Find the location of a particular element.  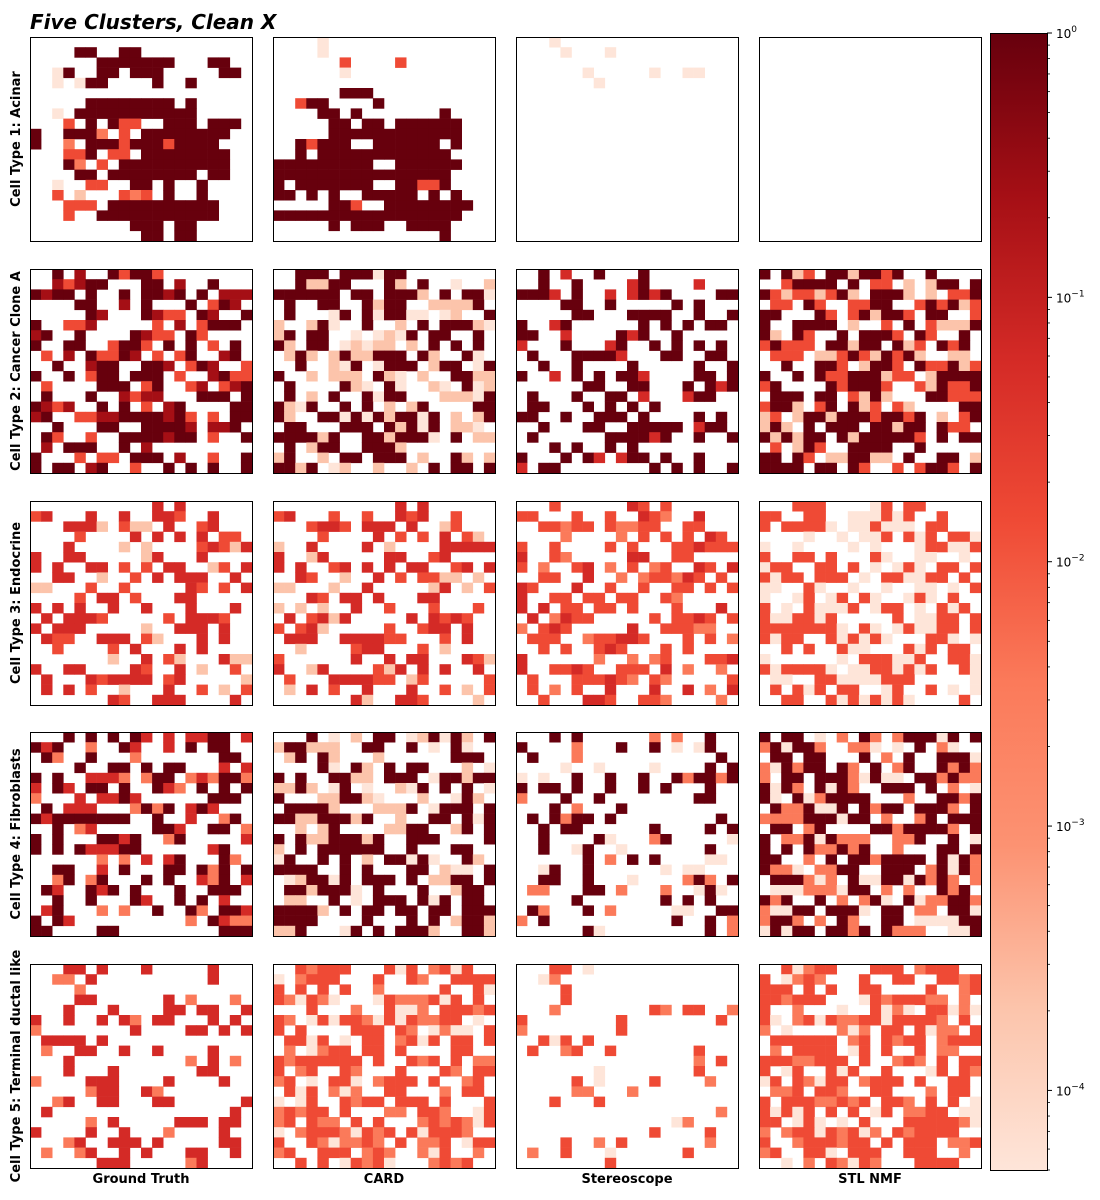

panel-frame is located at coordinates (627, 371).